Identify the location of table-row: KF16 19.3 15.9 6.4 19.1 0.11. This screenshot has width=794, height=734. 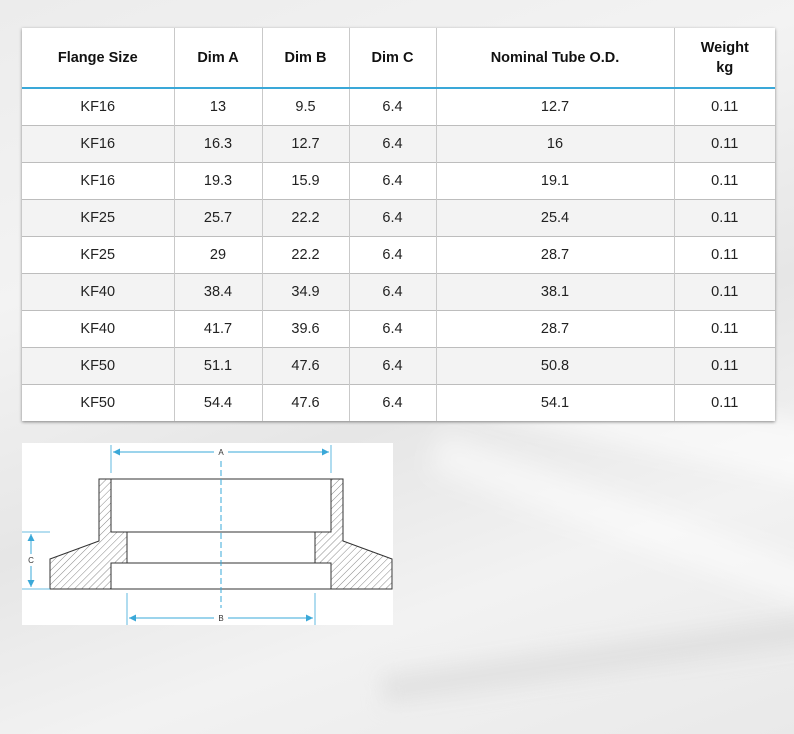
(398, 181).